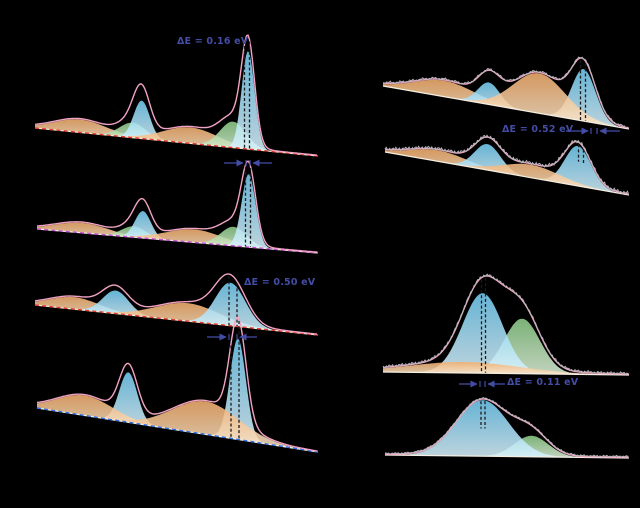 This screenshot has height=508, width=640. What do you see at coordinates (538, 129) in the screenshot?
I see `delta-e-label-2: ΔE = 0.52 eV` at bounding box center [538, 129].